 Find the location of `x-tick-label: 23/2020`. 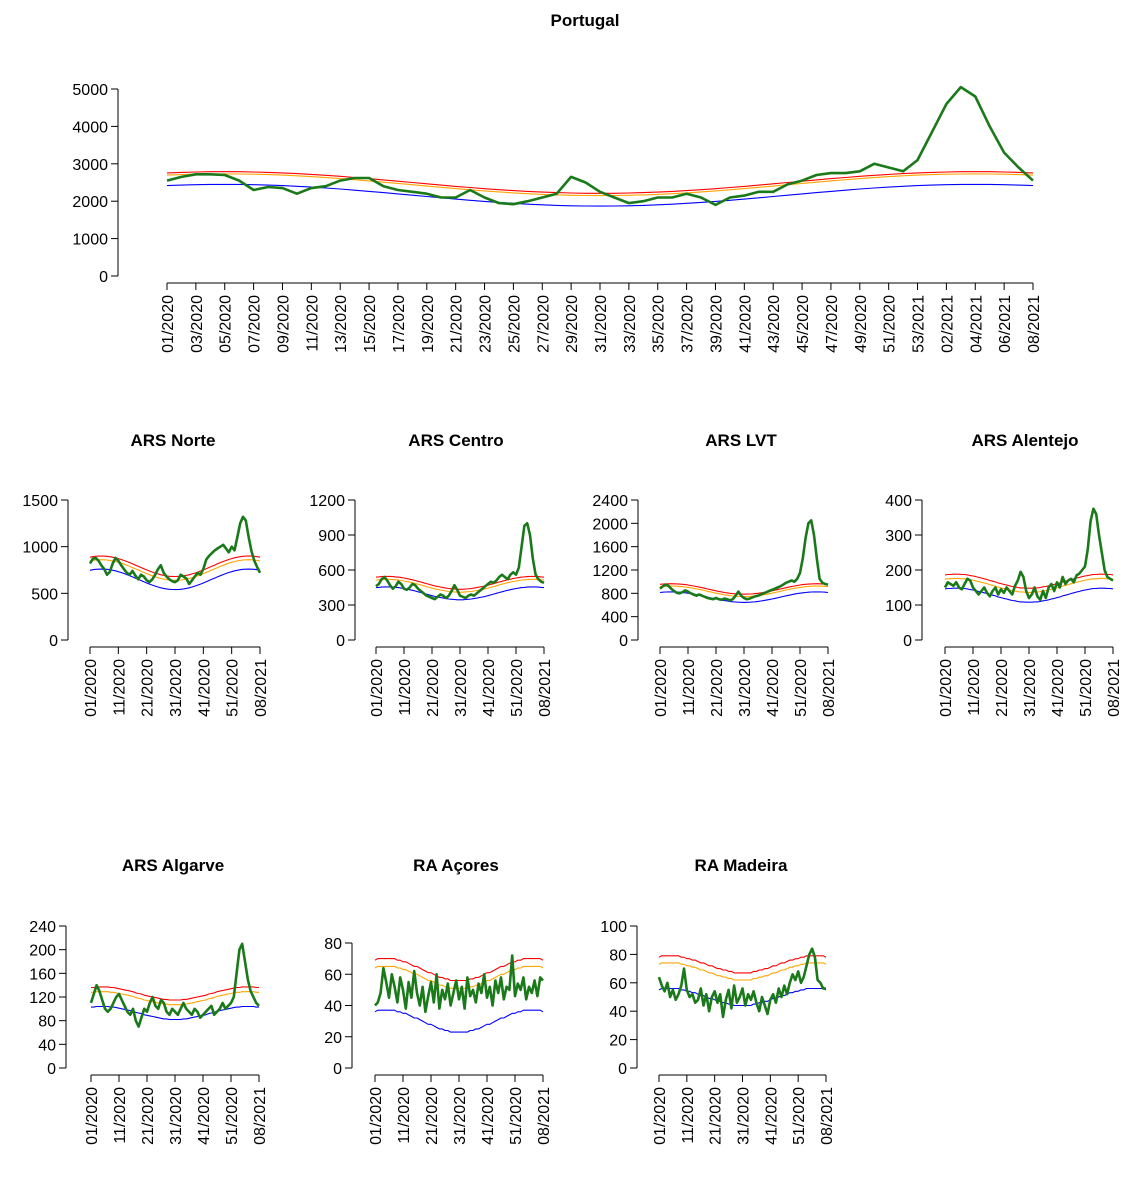

x-tick-label: 23/2020 is located at coordinates (486, 324).